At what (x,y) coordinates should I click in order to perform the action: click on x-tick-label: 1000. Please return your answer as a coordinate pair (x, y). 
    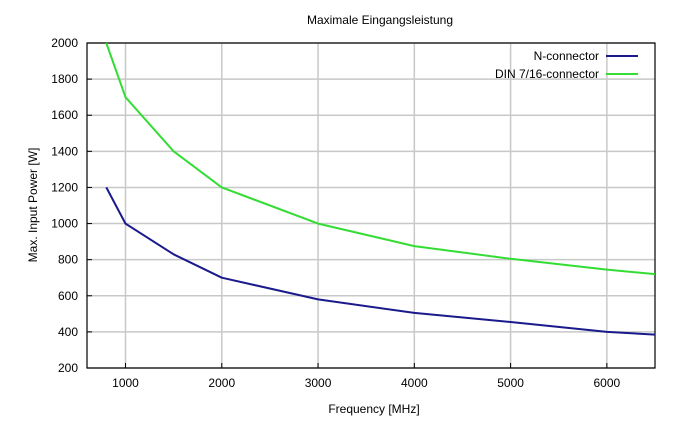
    Looking at the image, I should click on (125, 383).